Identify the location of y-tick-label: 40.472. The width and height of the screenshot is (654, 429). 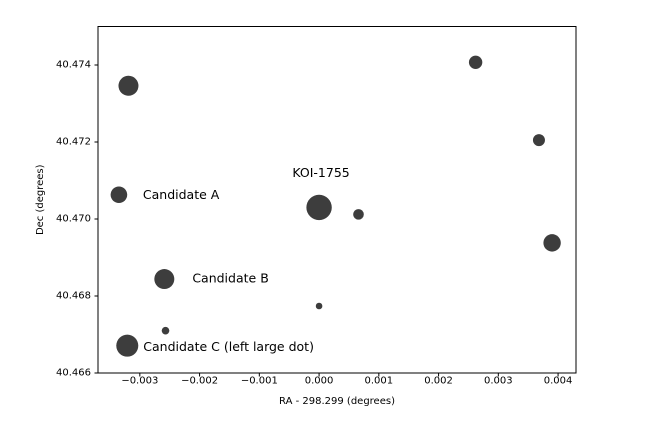
(73, 142).